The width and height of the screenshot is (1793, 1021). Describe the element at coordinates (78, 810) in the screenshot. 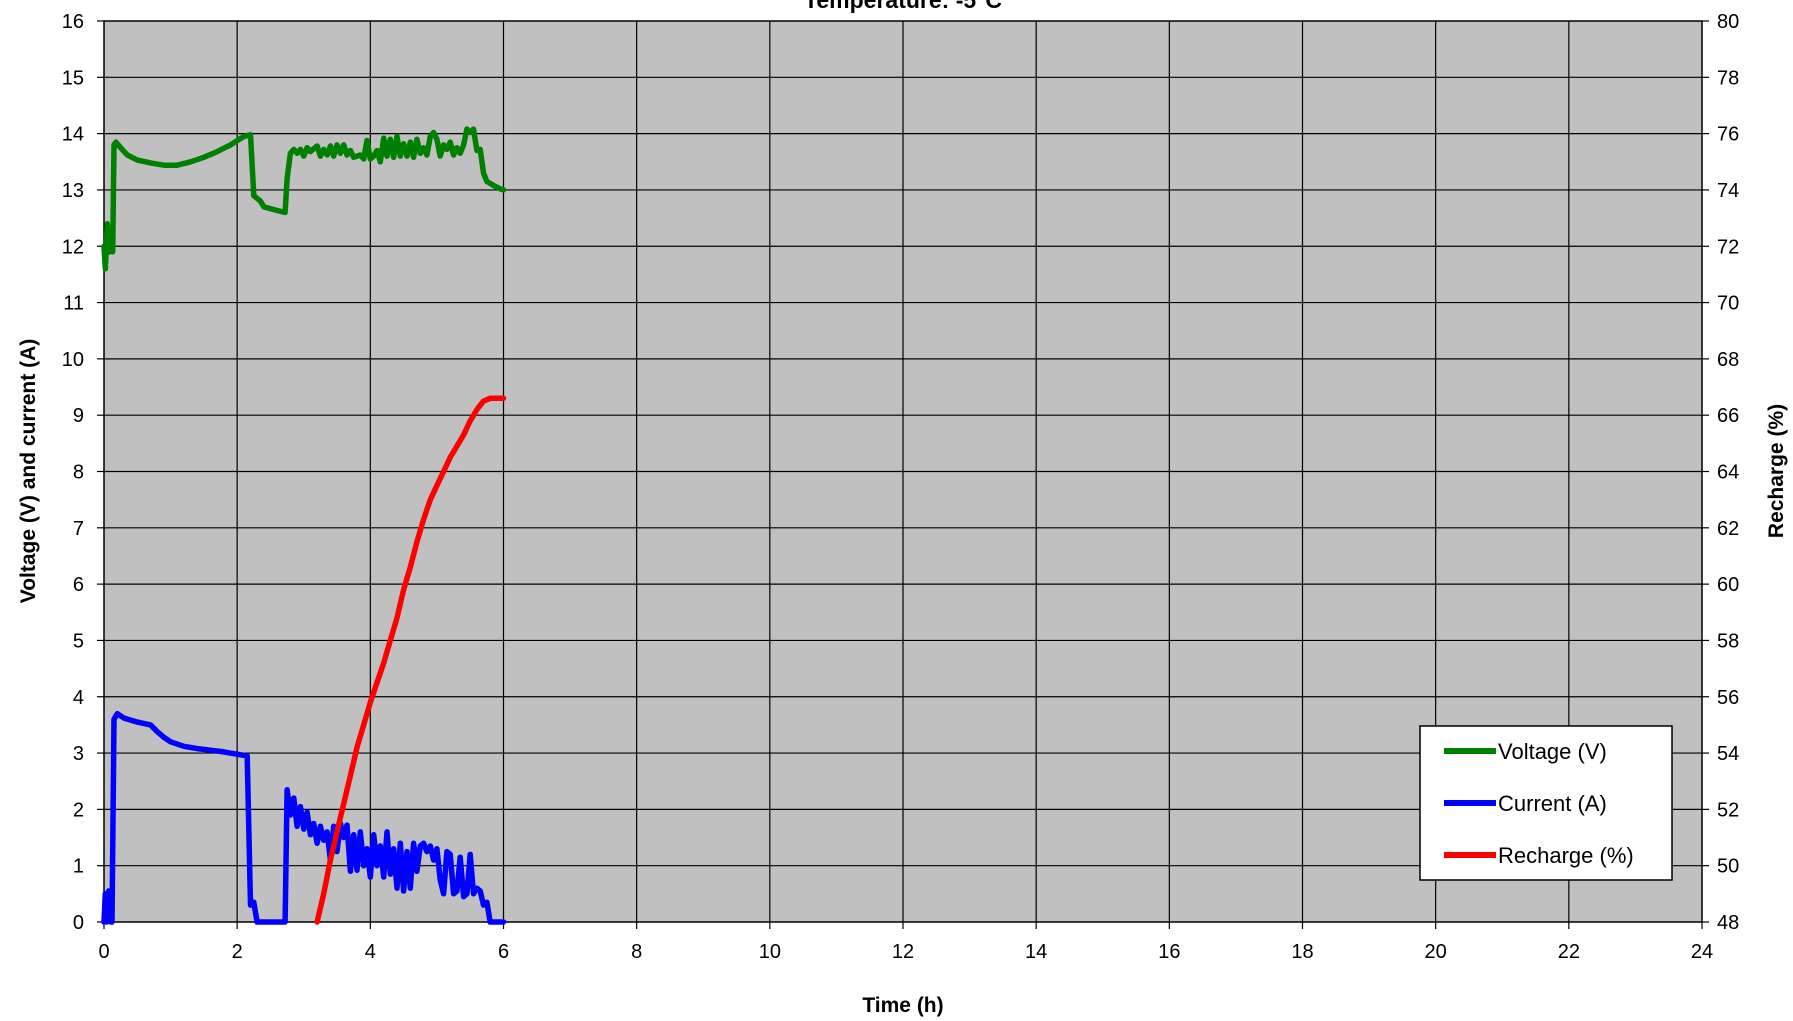

I see `y-tick-label: 2` at that location.